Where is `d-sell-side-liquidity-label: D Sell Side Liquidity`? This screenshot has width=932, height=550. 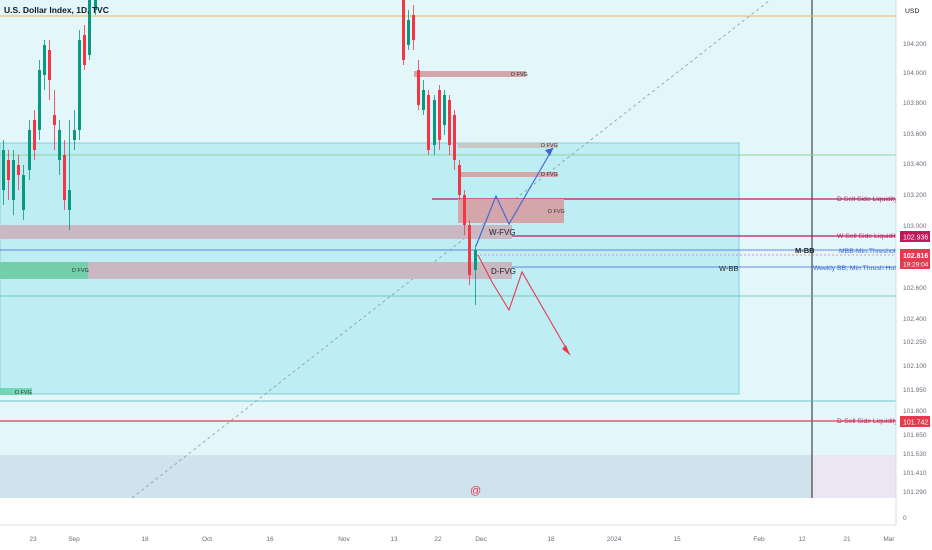 d-sell-side-liquidity-label: D Sell Side Liquidity is located at coordinates (867, 199).